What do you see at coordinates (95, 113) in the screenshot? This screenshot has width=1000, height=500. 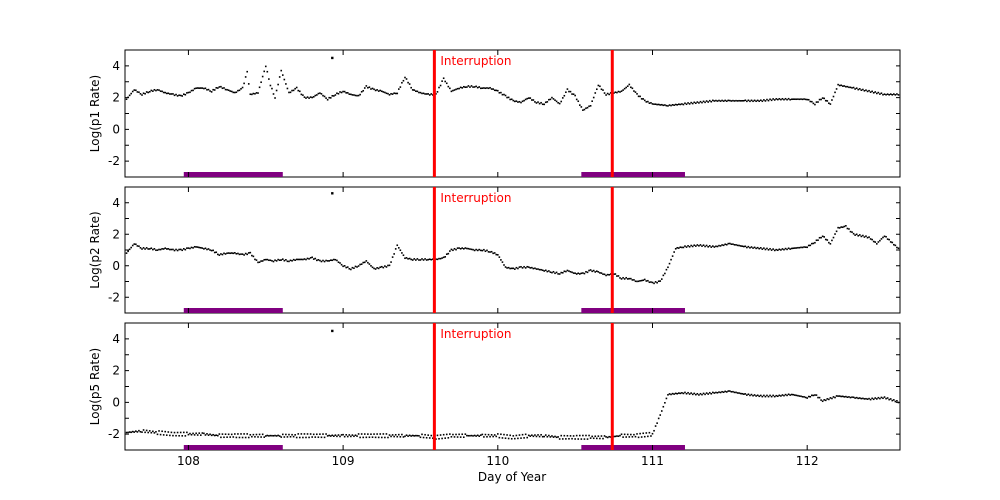 I see `y-axis-label: Log(p1 Rate)` at bounding box center [95, 113].